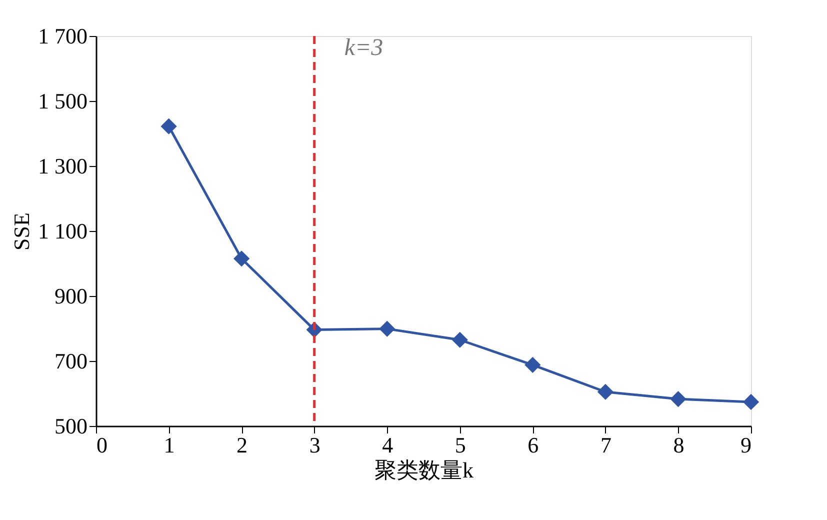 The image size is (827, 520). I want to click on x-tick-label: 6, so click(533, 445).